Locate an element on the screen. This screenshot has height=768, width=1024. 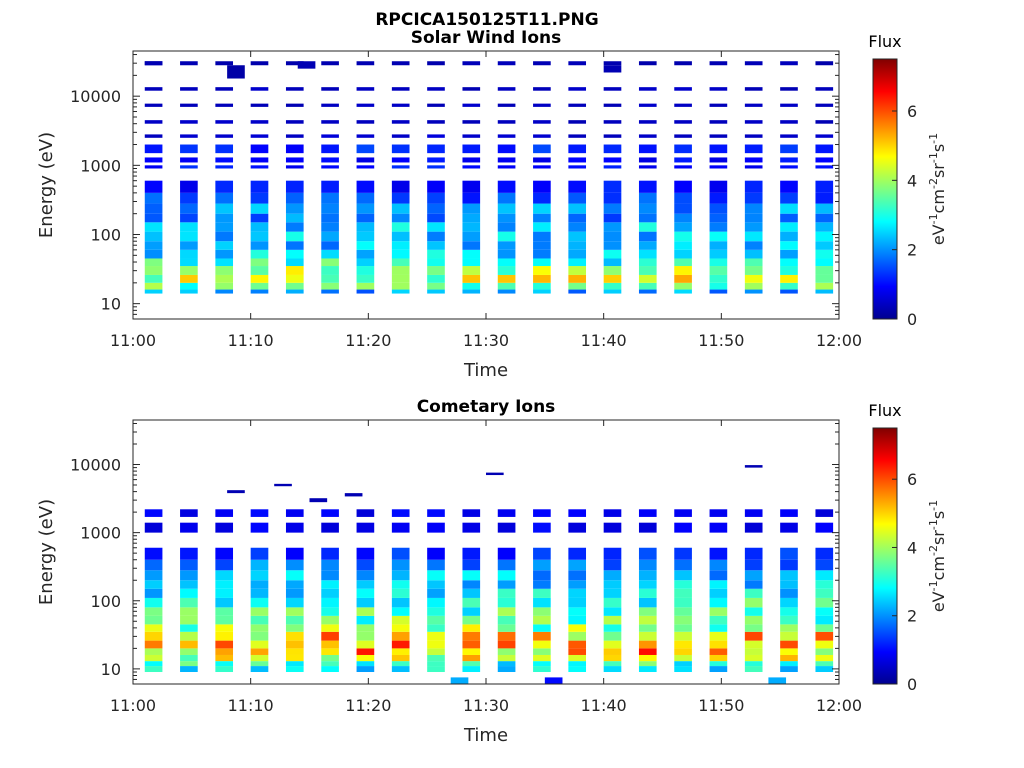
y-tick-label: 100 is located at coordinates (105, 234).